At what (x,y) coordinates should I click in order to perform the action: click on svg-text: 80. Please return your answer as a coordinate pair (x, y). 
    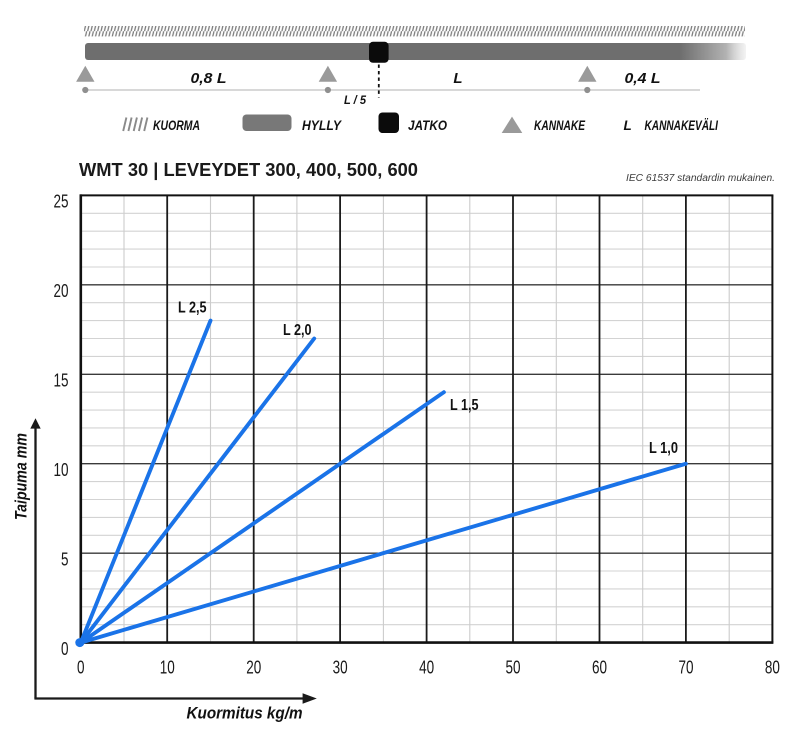
    Looking at the image, I should click on (772, 666).